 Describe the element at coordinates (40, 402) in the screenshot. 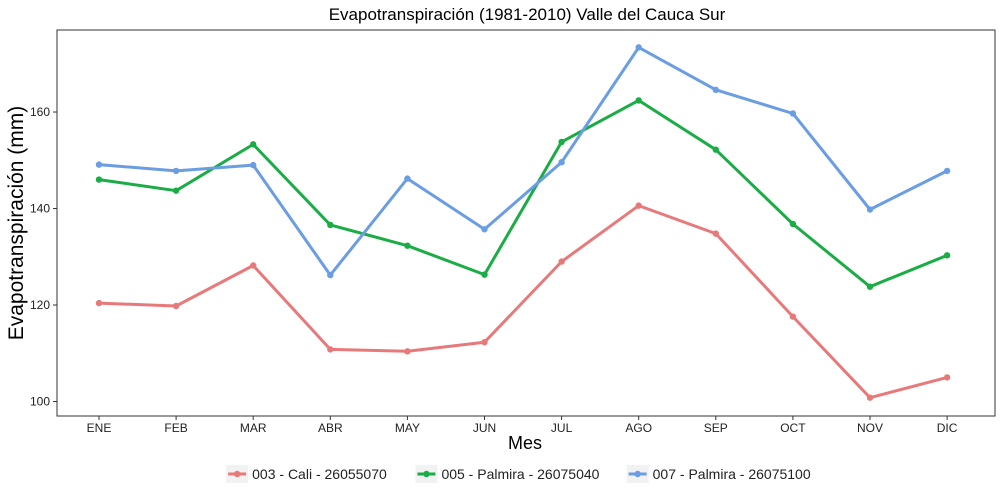

I see `y-tick-label: 100` at that location.